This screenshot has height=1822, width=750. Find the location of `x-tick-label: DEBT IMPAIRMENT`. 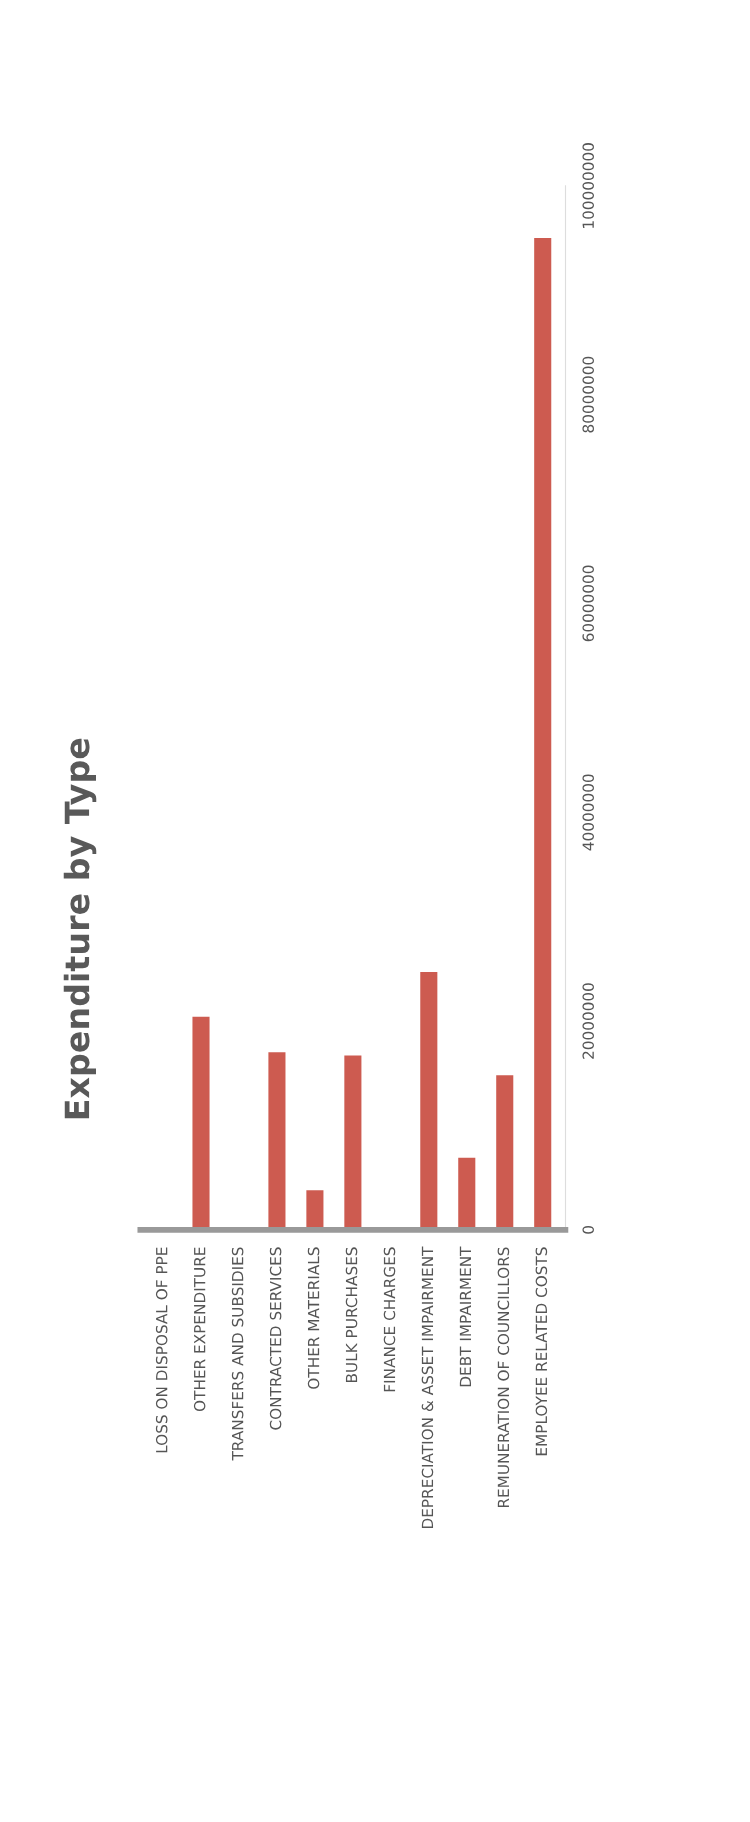

x-tick-label: DEBT IMPAIRMENT is located at coordinates (465, 1316).